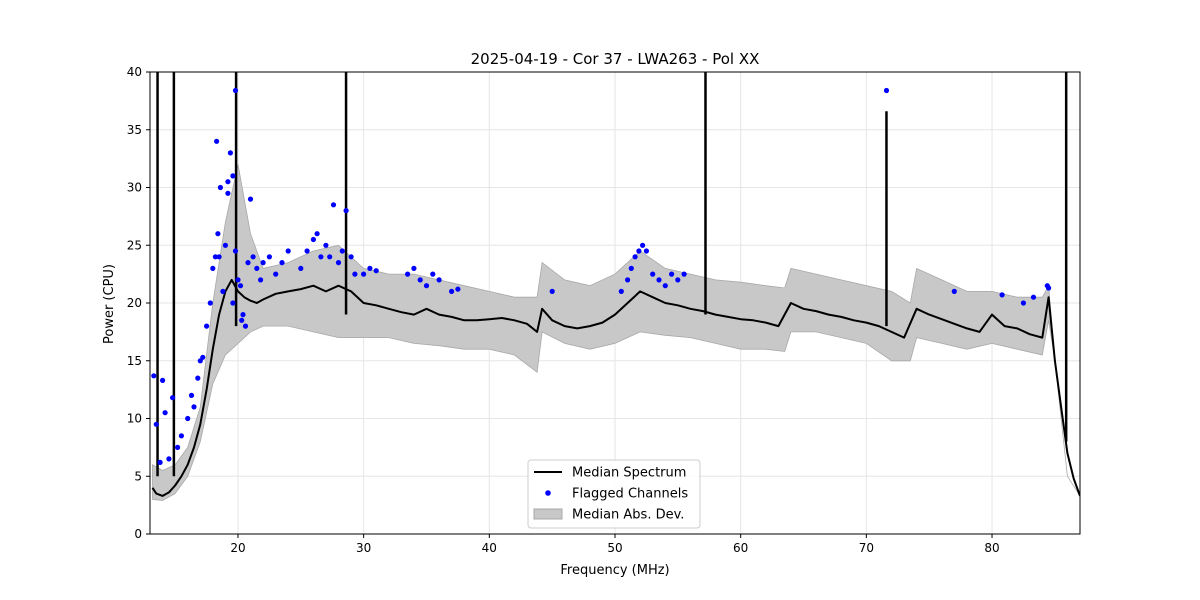 The image size is (1200, 600). I want to click on legend-label: Median Spectrum, so click(629, 473).